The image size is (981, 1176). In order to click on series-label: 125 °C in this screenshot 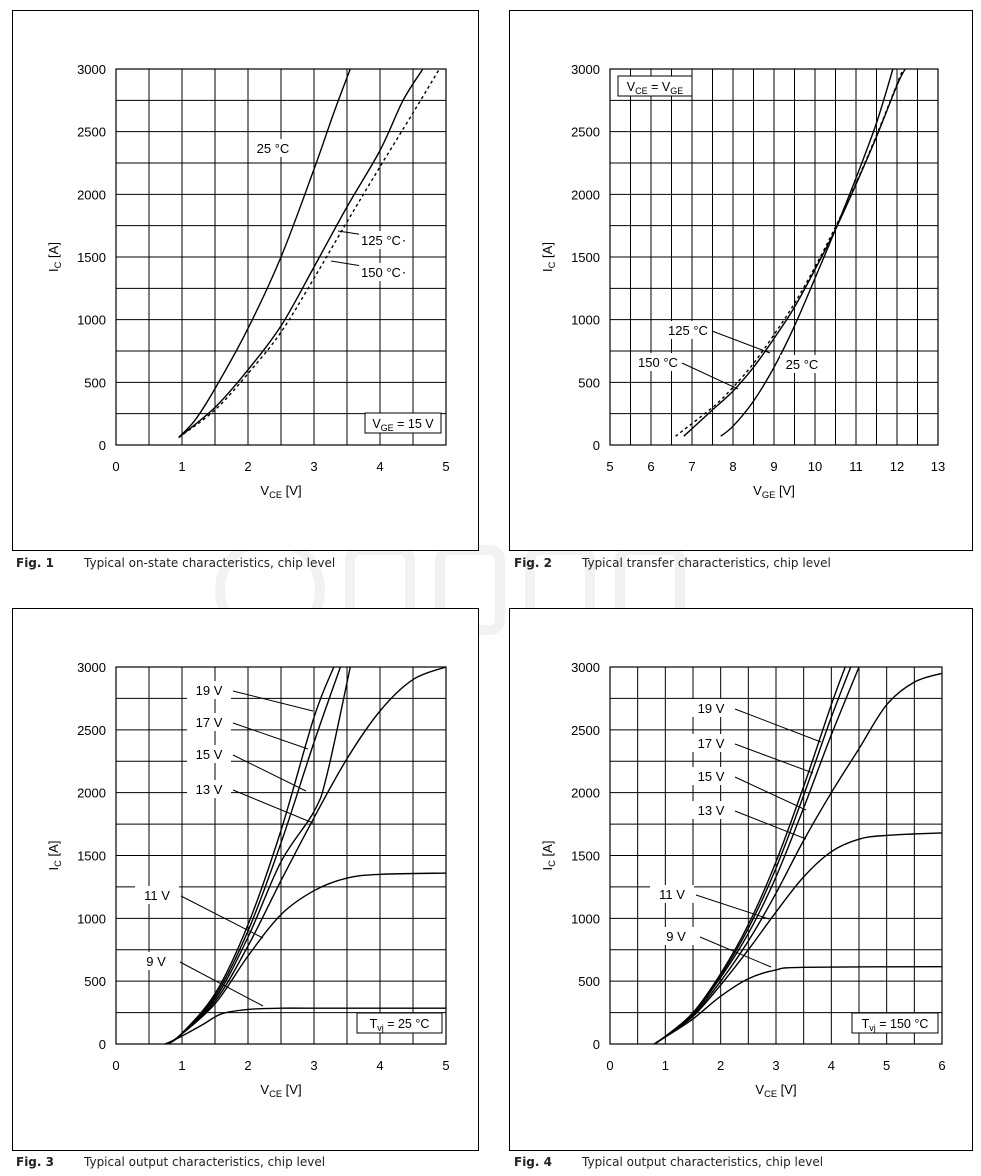, I will do `click(688, 330)`.